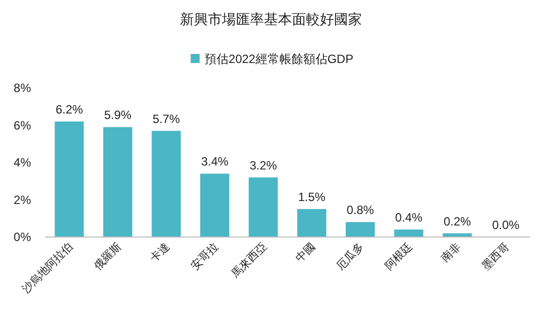  I want to click on y-tick-label: 2%, so click(23, 199).